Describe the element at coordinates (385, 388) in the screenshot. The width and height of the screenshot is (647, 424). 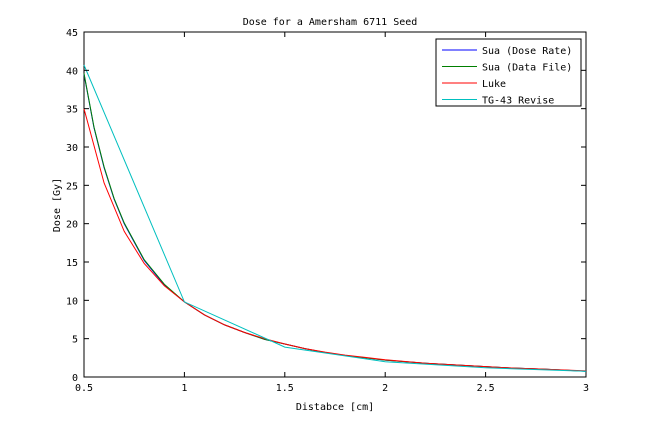
I see `x-tick-label: 2` at that location.